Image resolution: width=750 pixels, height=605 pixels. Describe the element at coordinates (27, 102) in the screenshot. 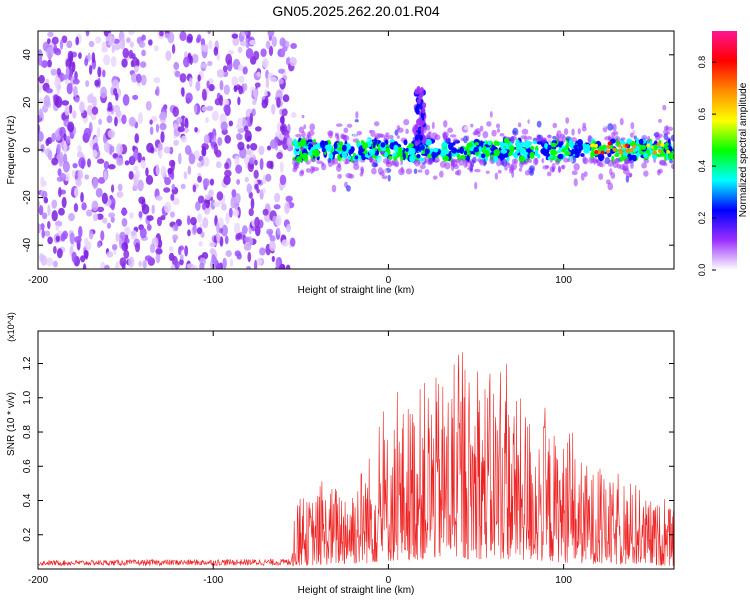

I see `spectrogram-y-tick-label: 20` at that location.